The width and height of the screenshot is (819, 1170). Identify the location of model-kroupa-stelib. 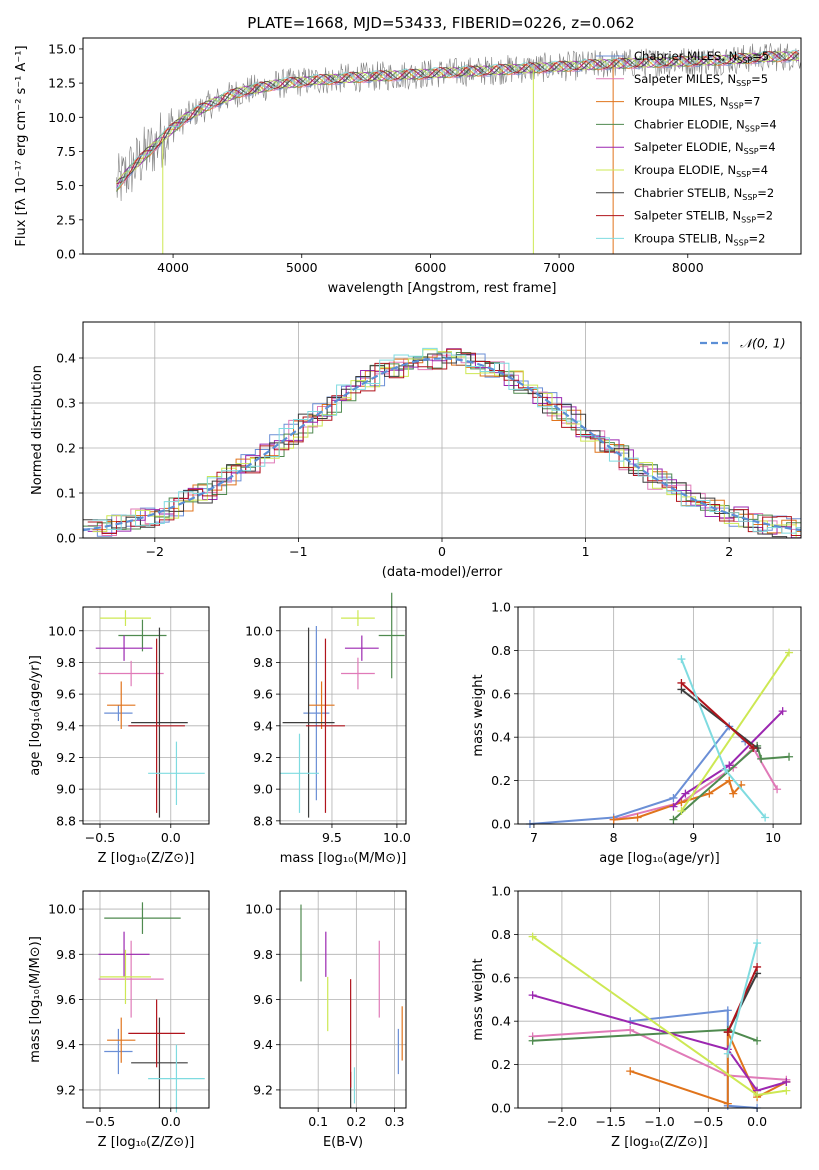
(458, 119).